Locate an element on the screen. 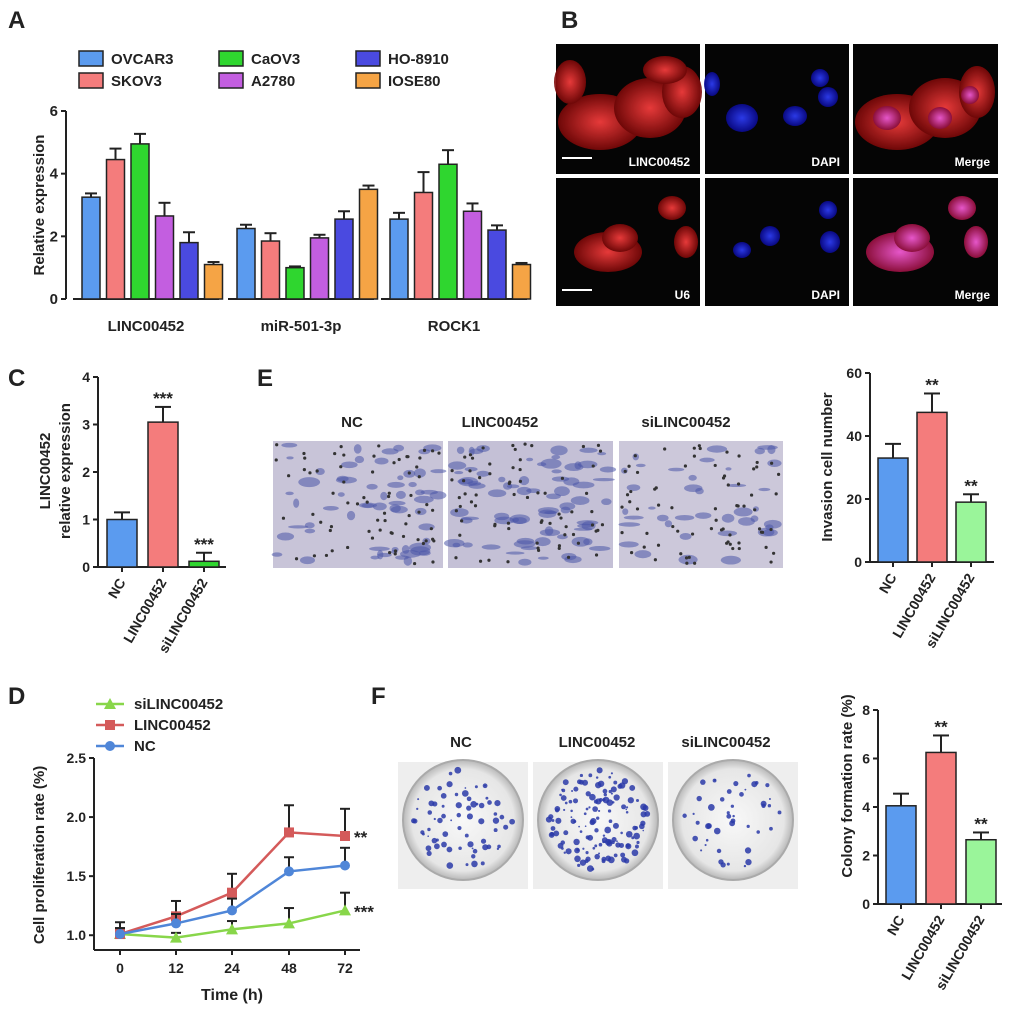  x-tick-label: miR-501-3p is located at coordinates (301, 326).